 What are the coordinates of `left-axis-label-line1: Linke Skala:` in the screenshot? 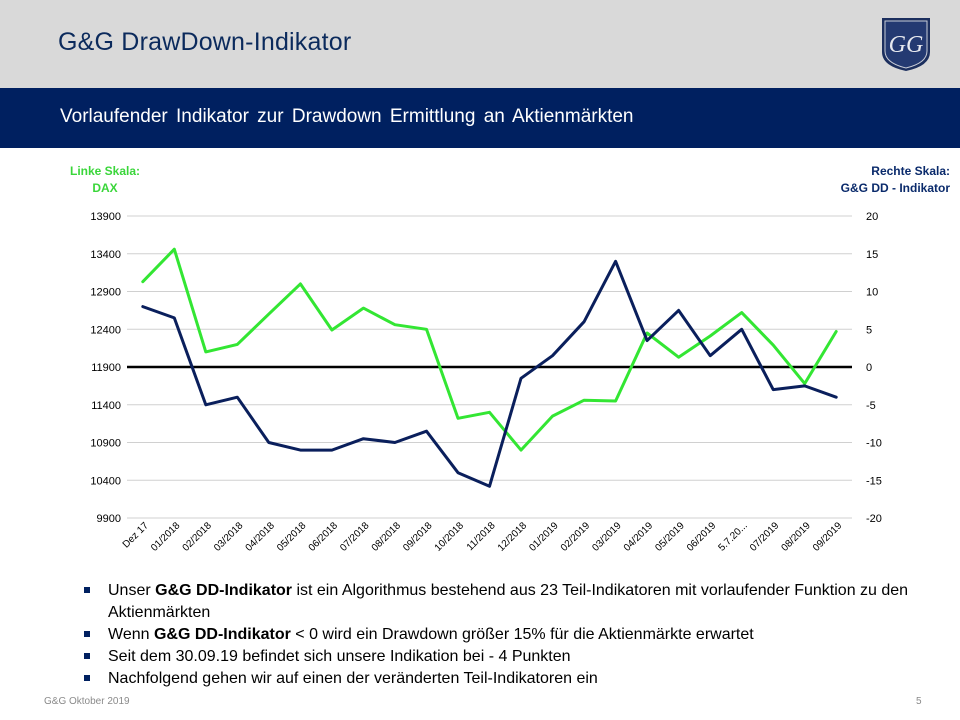 It's located at (105, 171).